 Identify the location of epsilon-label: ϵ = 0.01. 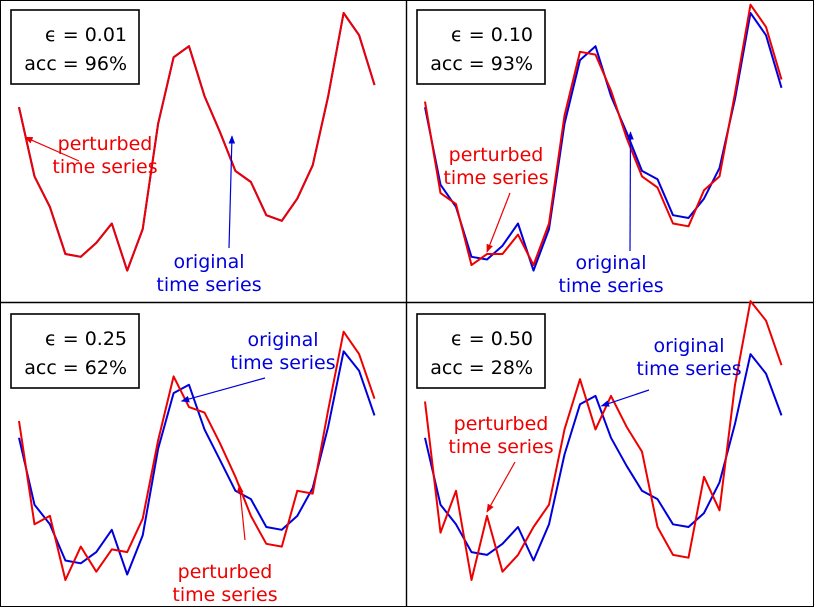
(86, 35).